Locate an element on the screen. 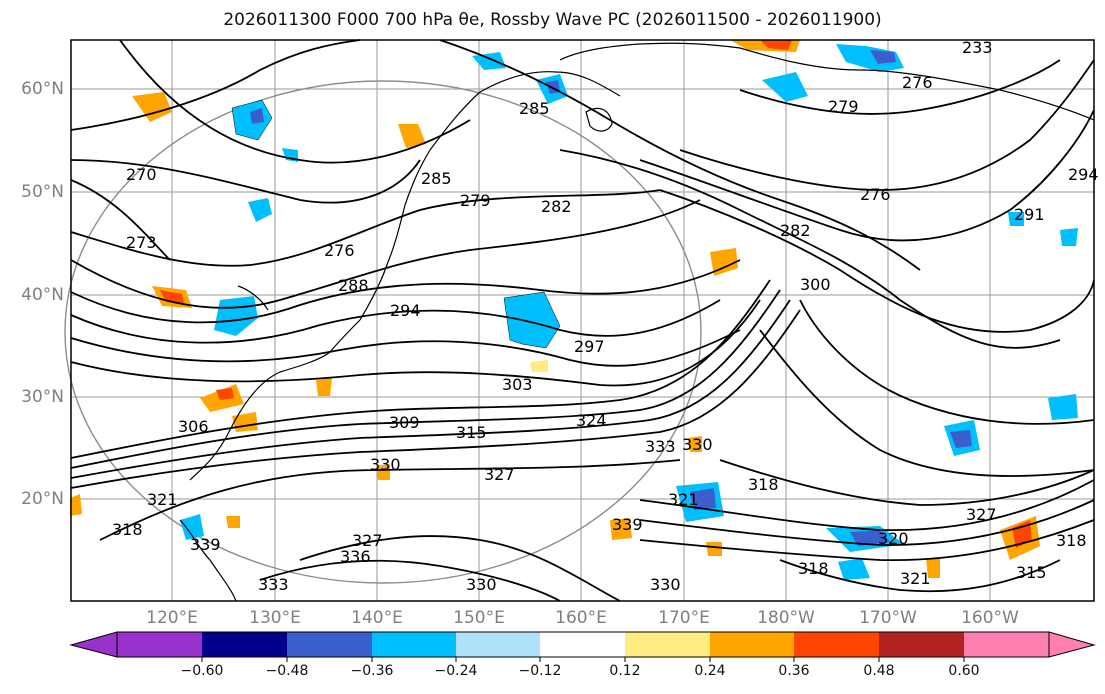 The image size is (1105, 694). colorbar-tick-label: 0.48 is located at coordinates (879, 671).